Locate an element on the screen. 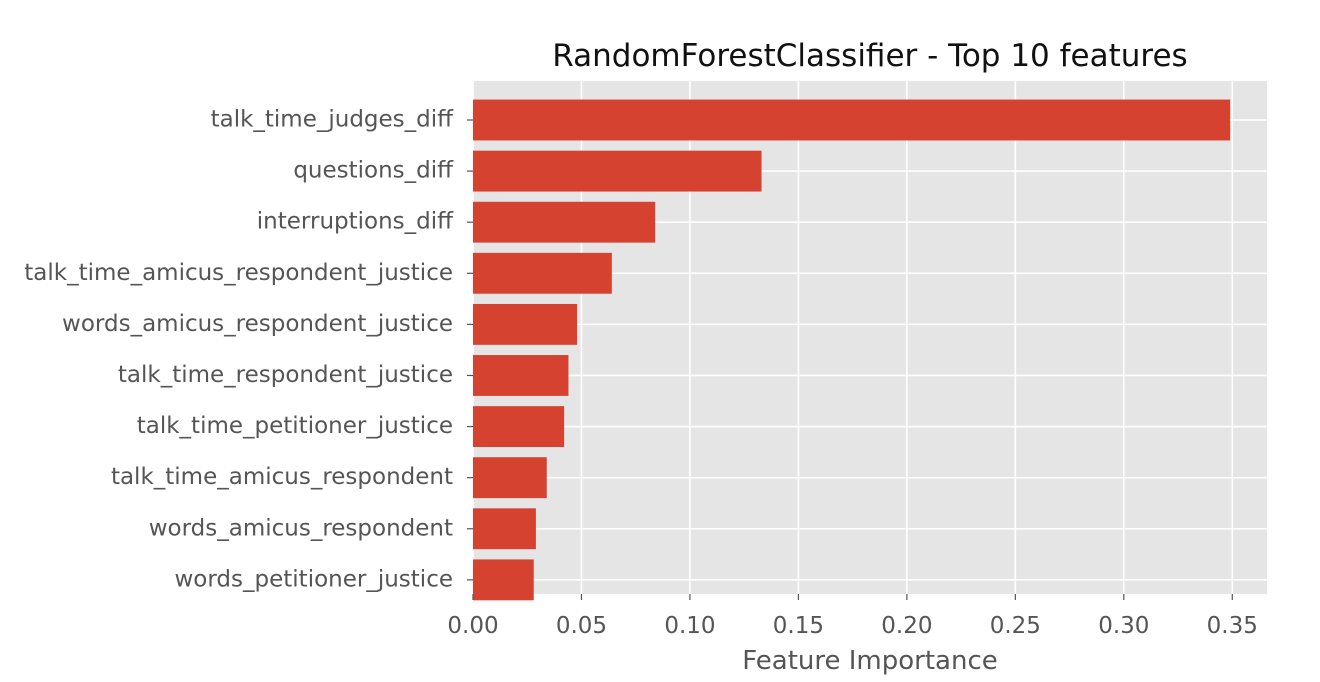 The height and width of the screenshot is (682, 1320). y-tick-label: interruptions_diff is located at coordinates (355, 222).